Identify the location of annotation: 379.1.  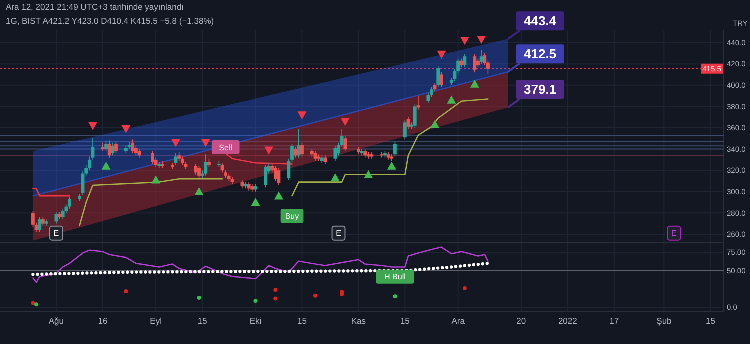
(540, 90).